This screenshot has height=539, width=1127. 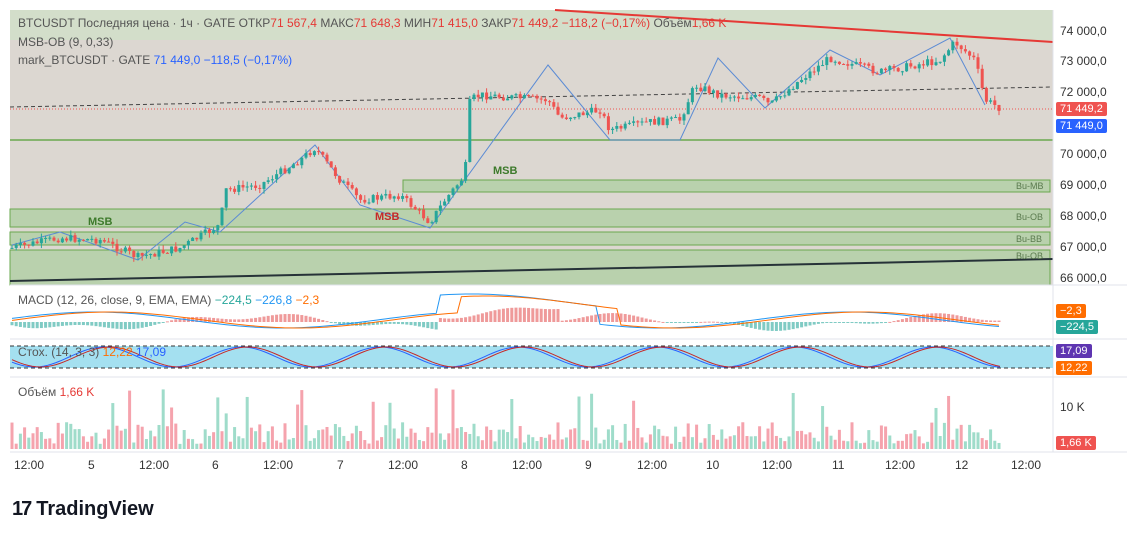 What do you see at coordinates (1030, 217) in the screenshot?
I see `zone-label-bu-ob-1: Bu-OB` at bounding box center [1030, 217].